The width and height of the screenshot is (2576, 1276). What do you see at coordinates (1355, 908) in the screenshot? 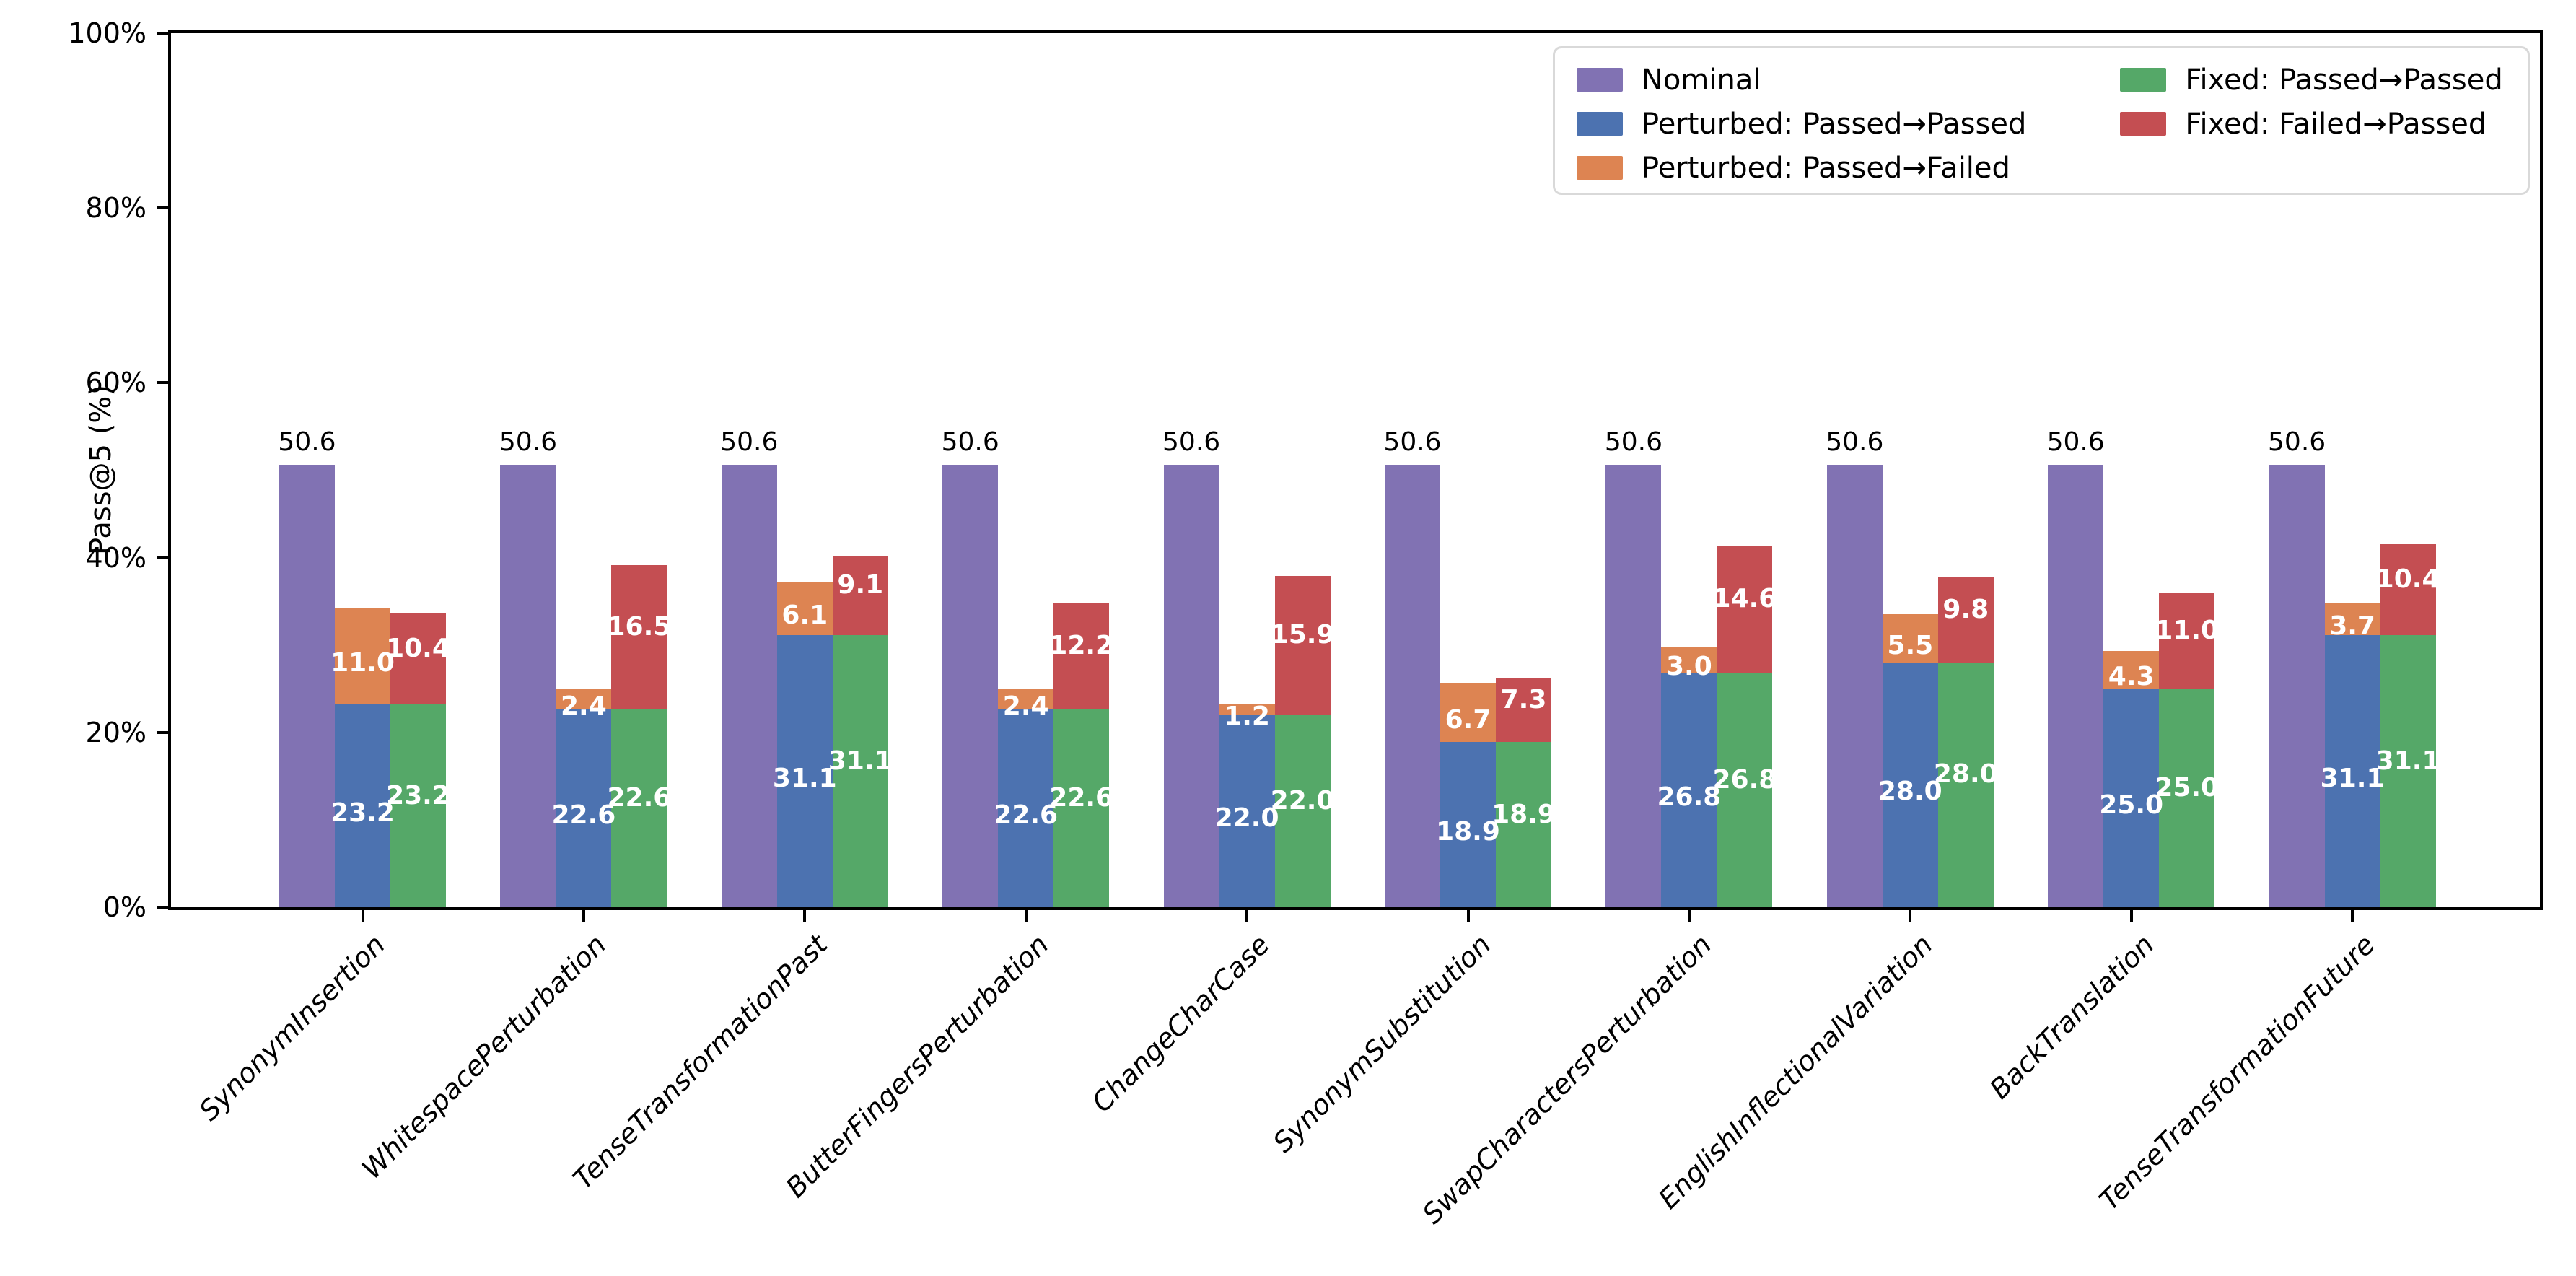
I see `axis-spine-bottom` at bounding box center [1355, 908].